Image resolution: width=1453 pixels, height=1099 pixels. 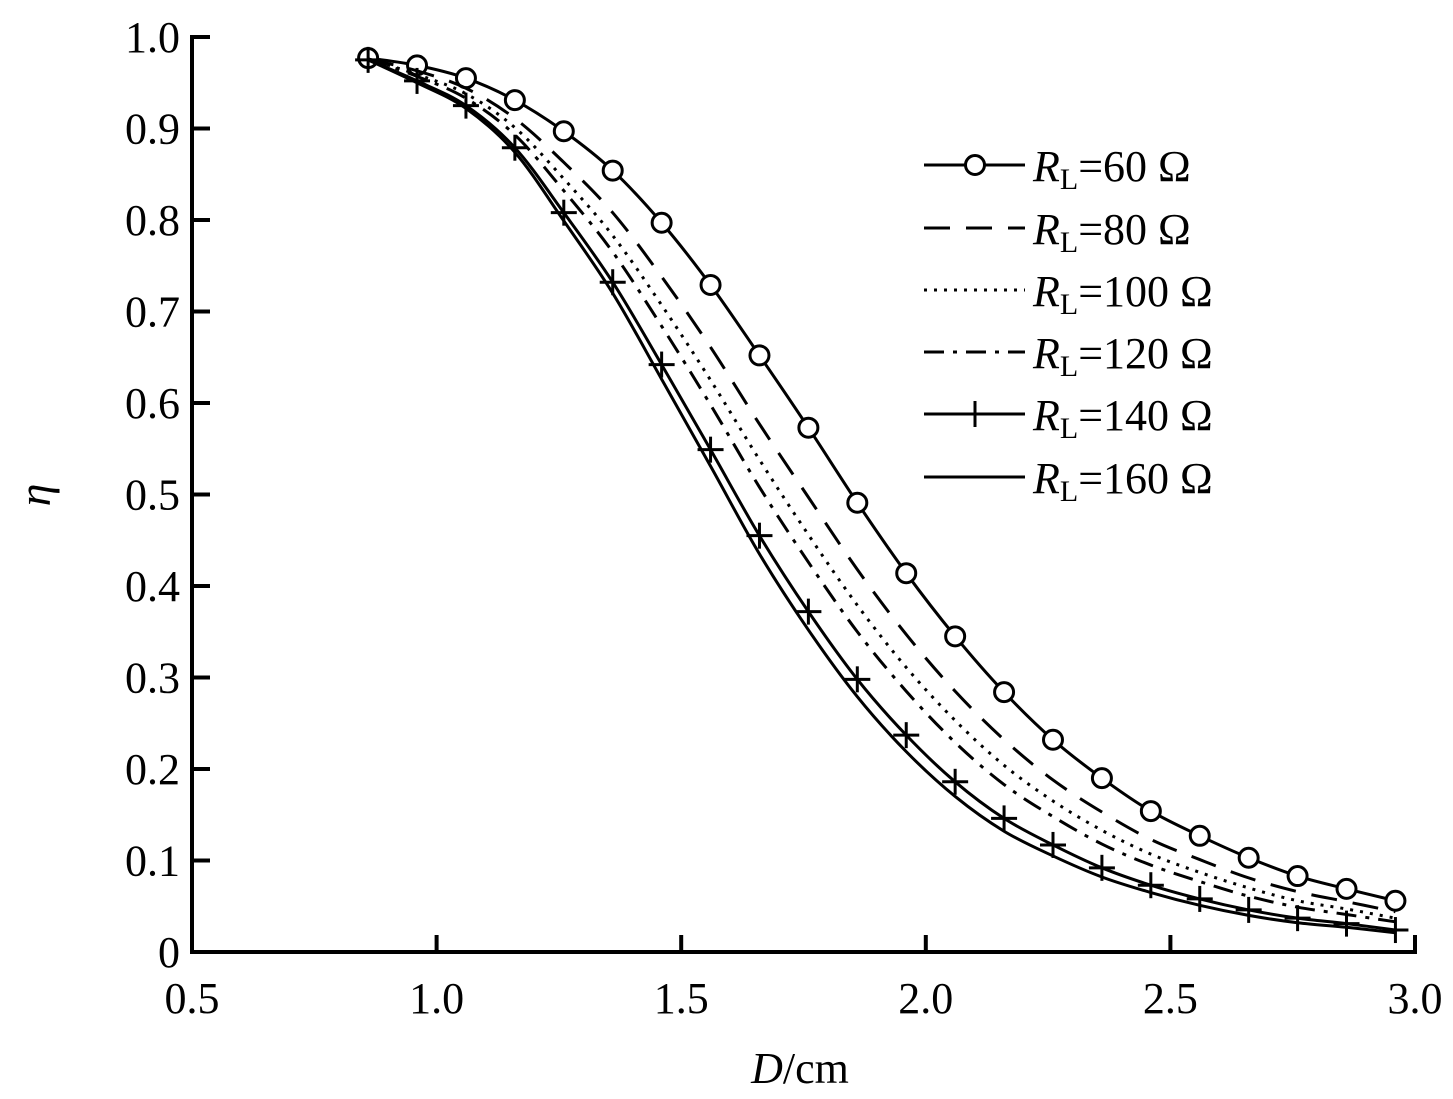 What do you see at coordinates (152, 861) in the screenshot?
I see `y-tick-label: 0.1` at bounding box center [152, 861].